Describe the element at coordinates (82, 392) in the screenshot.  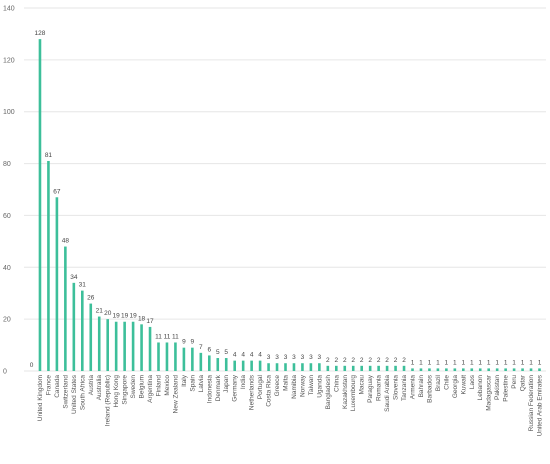
I see `x-tick-label: South Africa` at that location.